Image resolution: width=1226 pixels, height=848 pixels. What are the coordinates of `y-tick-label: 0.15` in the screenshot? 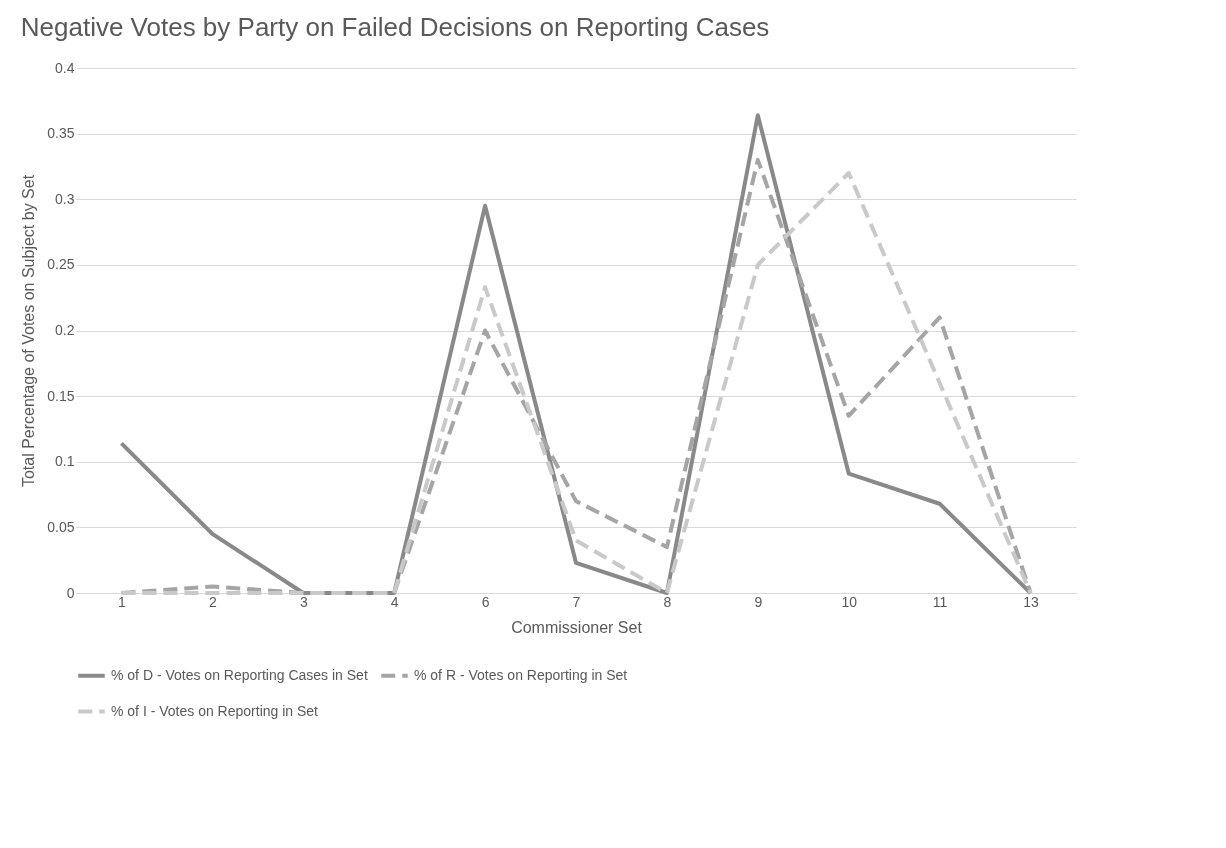 It's located at (61, 395).